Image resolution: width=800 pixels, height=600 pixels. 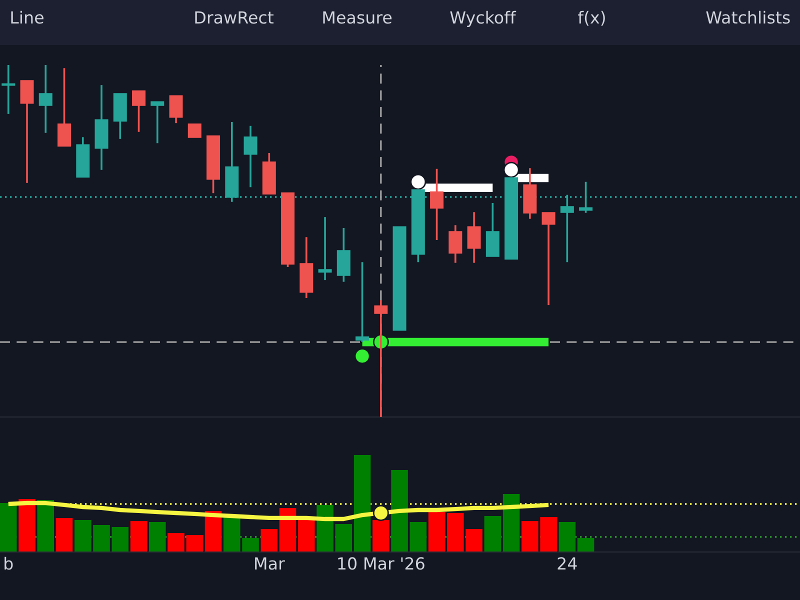 I want to click on text: f(x), so click(x=591, y=18).